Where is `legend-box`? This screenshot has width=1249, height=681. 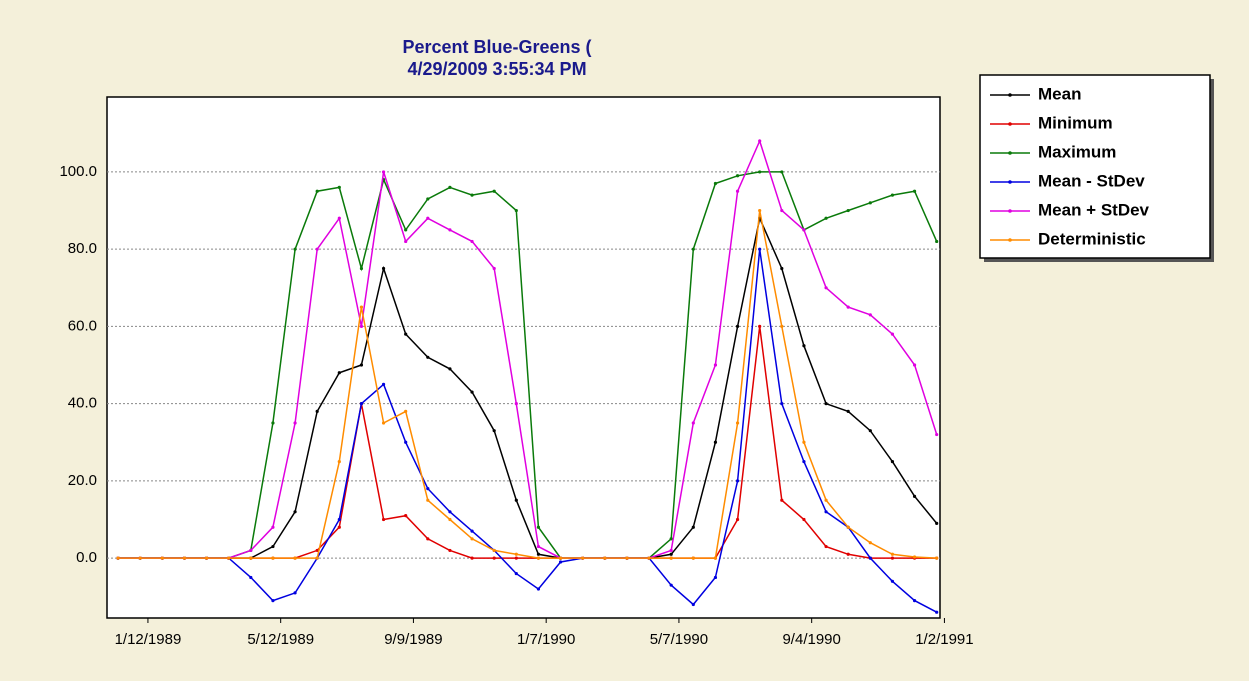 legend-box is located at coordinates (1095, 166).